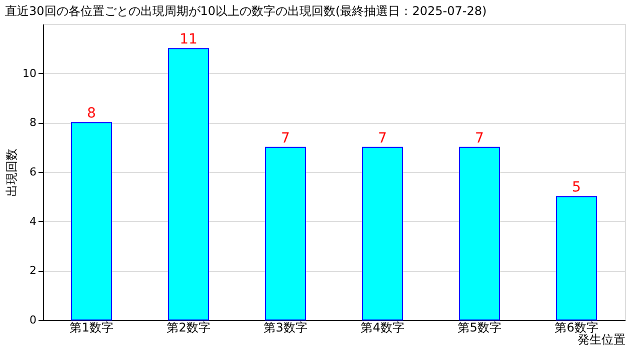 The width and height of the screenshot is (640, 360). I want to click on data-label: 8, so click(91, 114).